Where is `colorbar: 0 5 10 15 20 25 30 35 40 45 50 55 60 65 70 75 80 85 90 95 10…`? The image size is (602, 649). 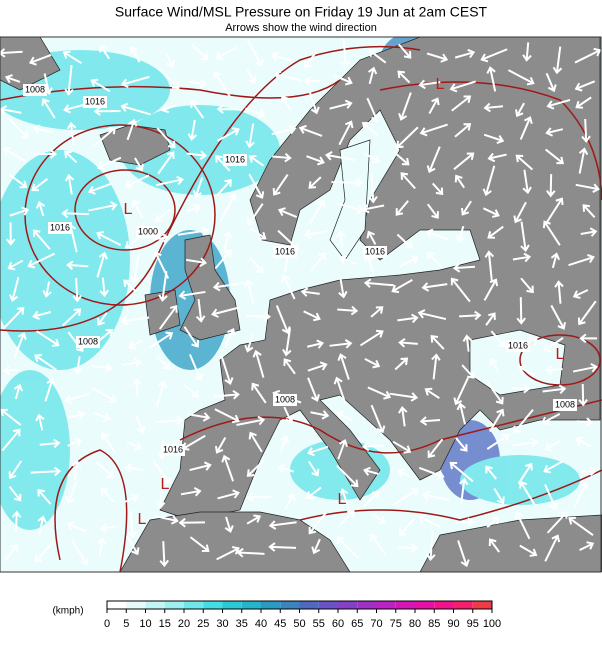
colorbar: 0 5 10 15 20 25 30 35 40 45 50 55 60 65 70 75 80 85 90 95 10… is located at coordinates (302, 615).